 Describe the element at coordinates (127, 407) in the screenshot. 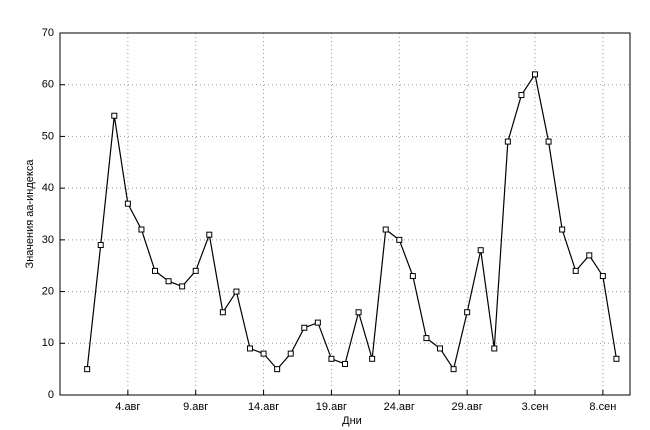

I see `x-tick-label: 4.авг` at that location.